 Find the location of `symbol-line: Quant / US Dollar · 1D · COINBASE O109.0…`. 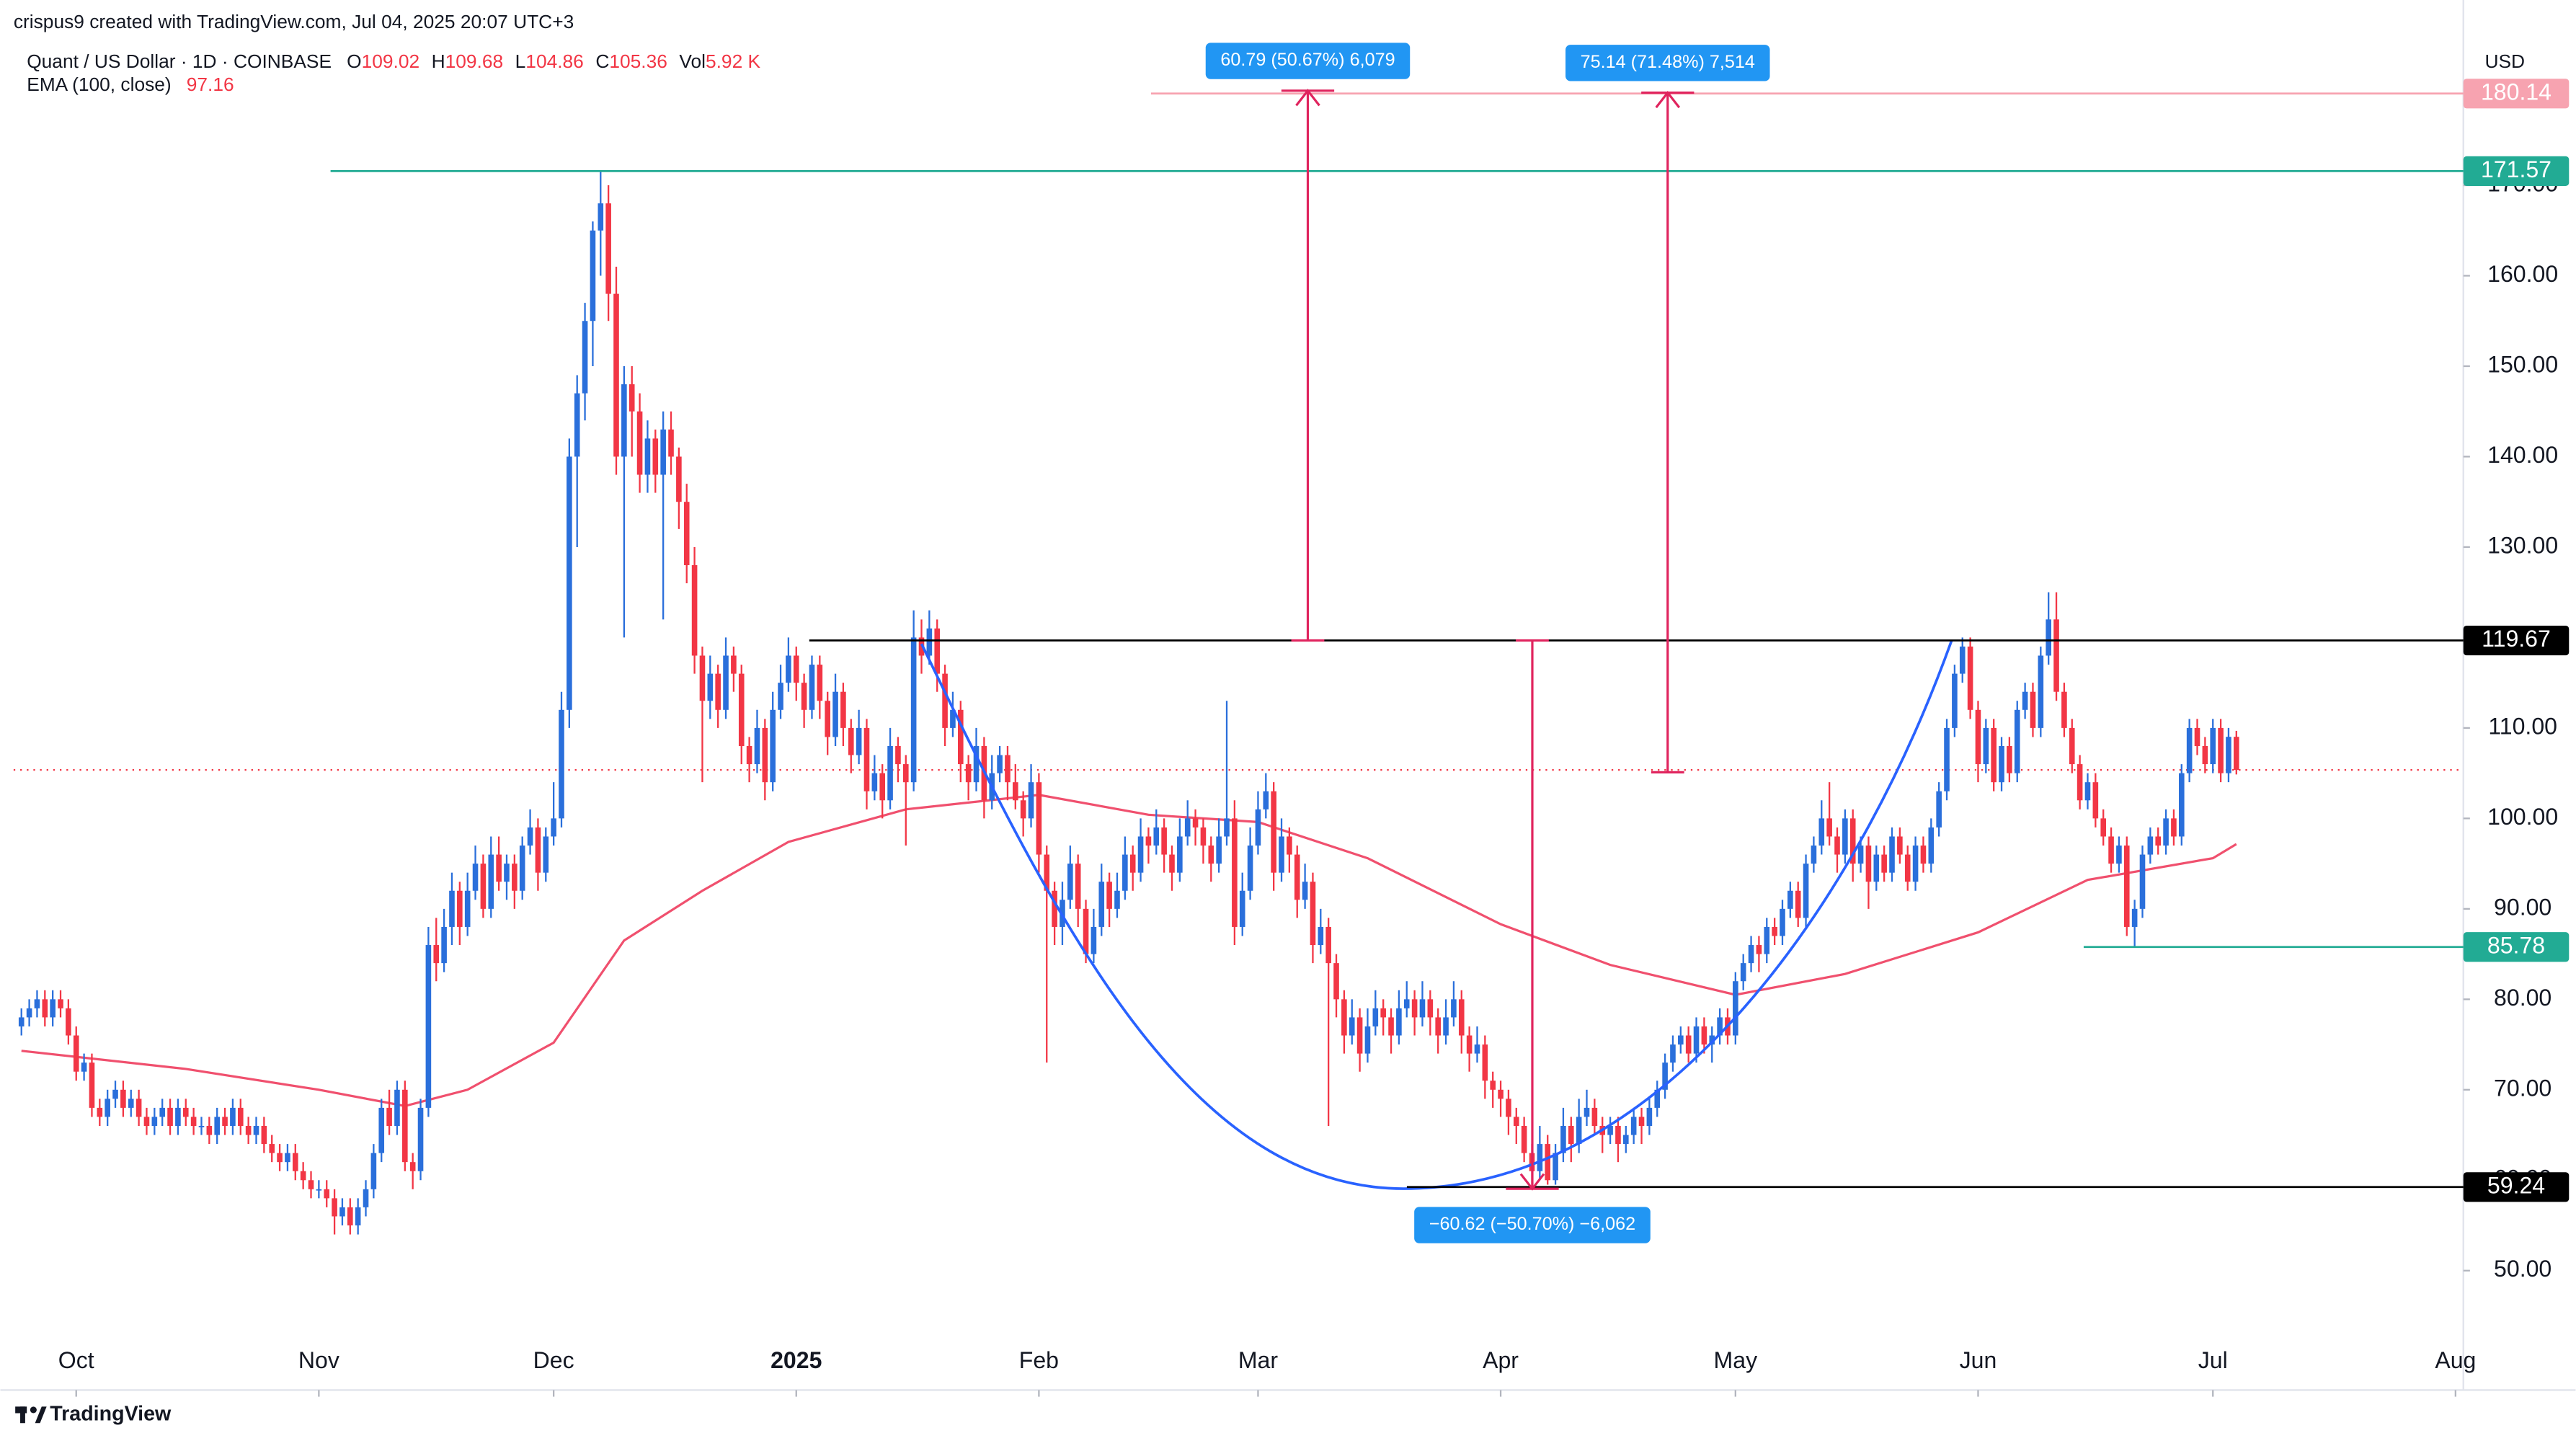

symbol-line: Quant / US Dollar · 1D · COINBASE O109.0… is located at coordinates (394, 61).